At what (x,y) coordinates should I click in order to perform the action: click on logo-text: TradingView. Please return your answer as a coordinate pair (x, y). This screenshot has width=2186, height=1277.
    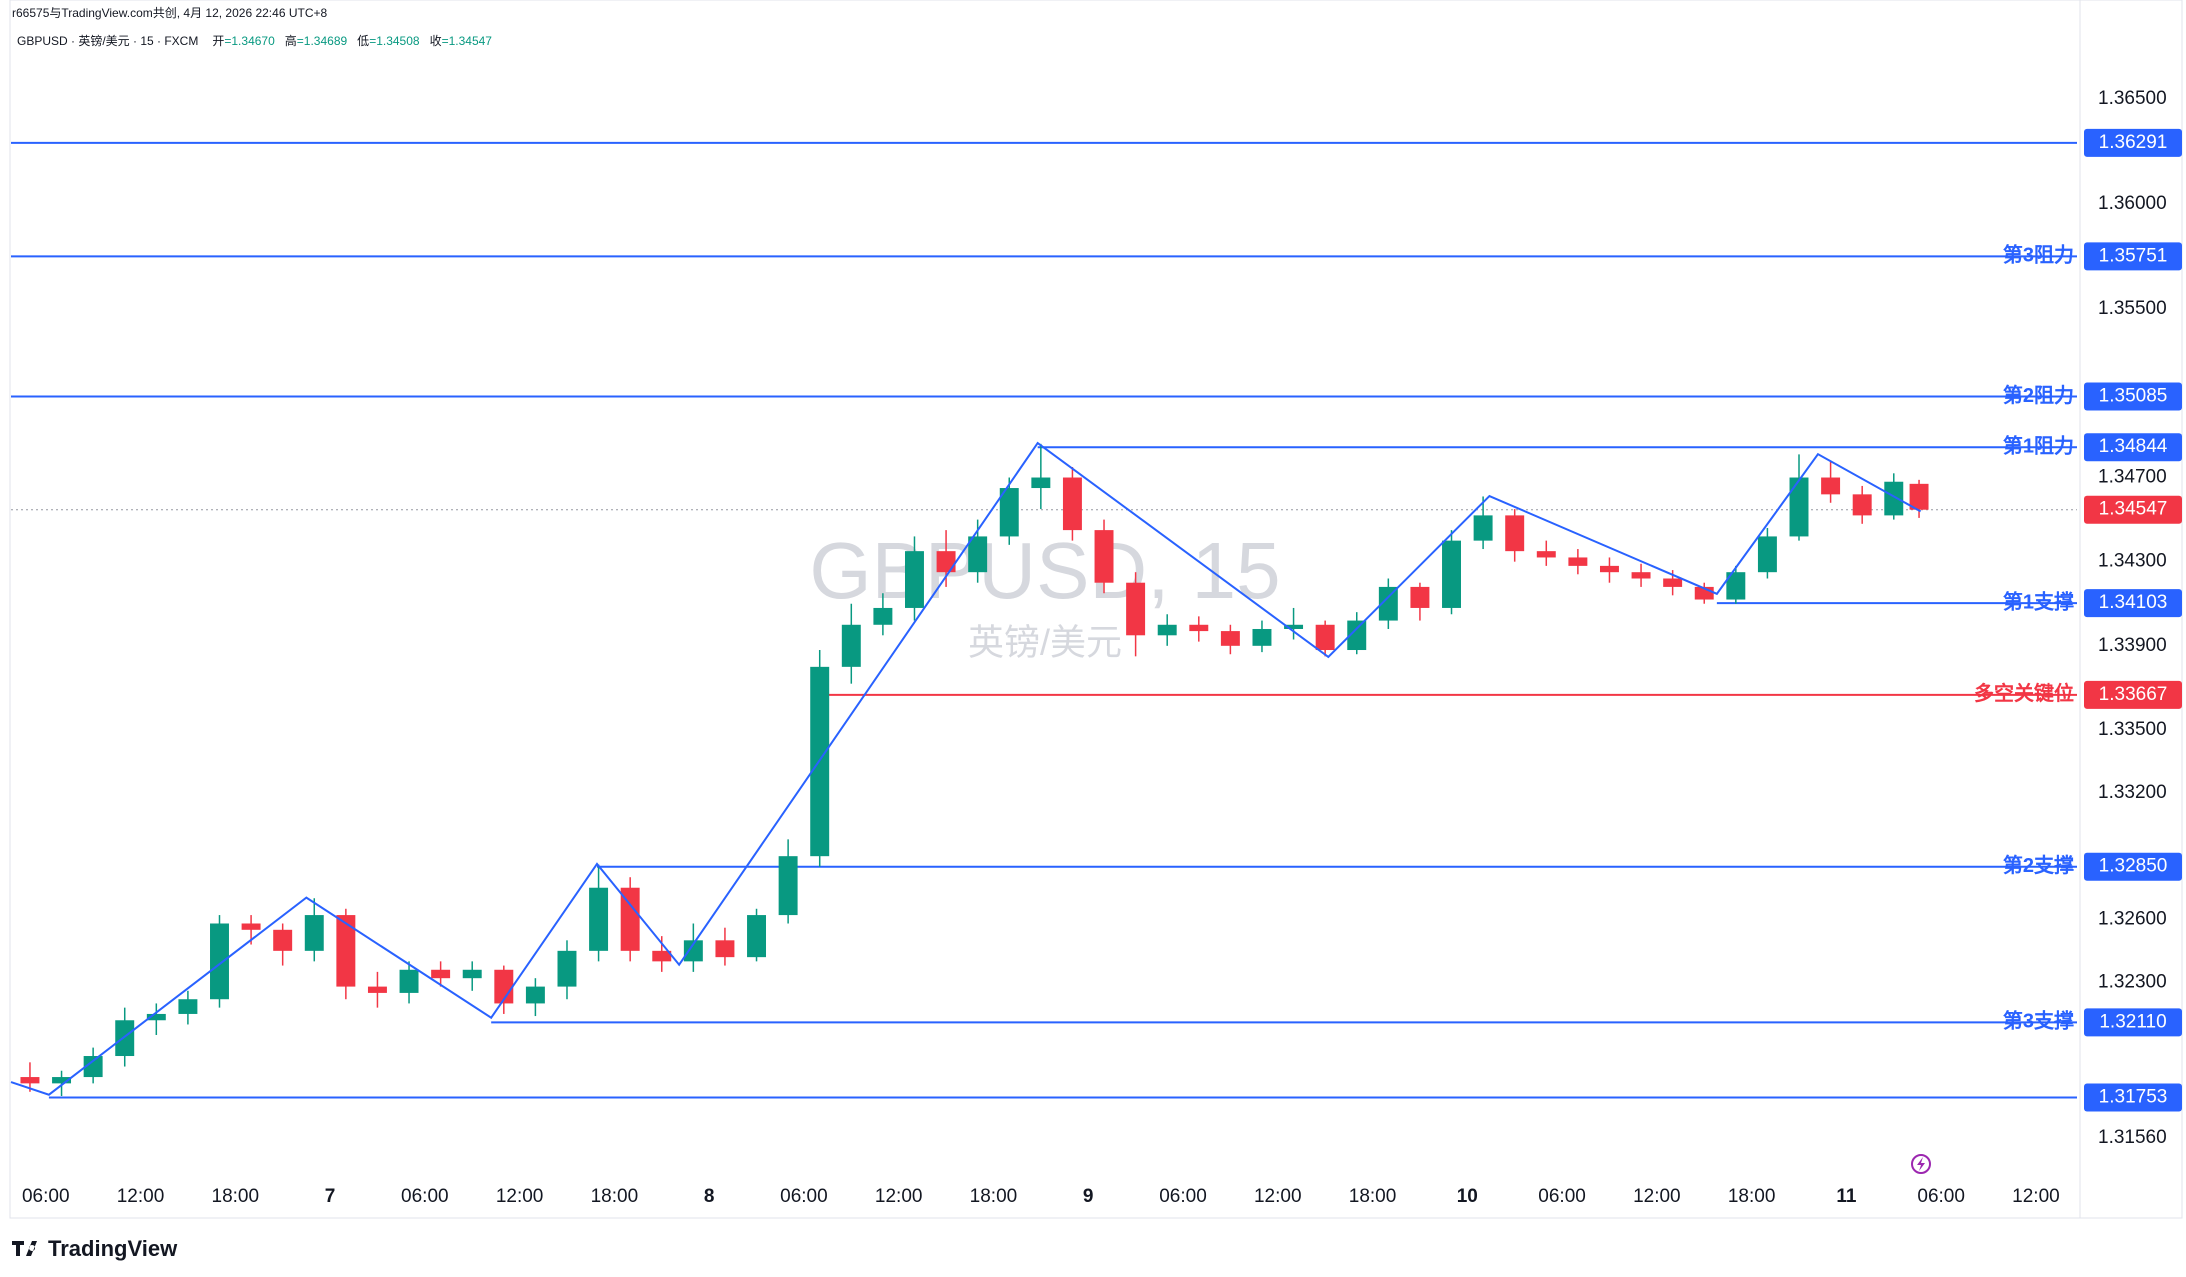
    Looking at the image, I should click on (113, 1248).